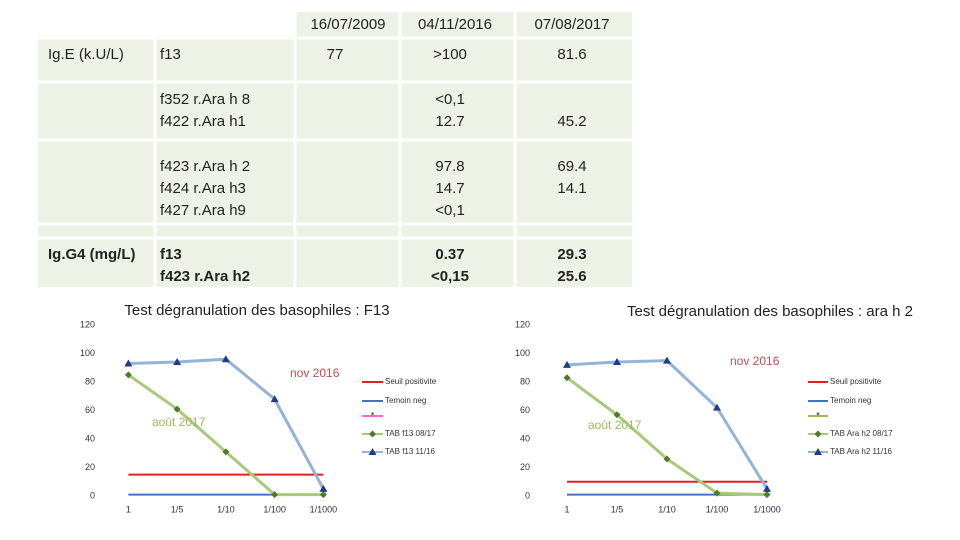 This screenshot has width=960, height=540. What do you see at coordinates (347, 24) in the screenshot?
I see `date-header: 16/07/2009` at bounding box center [347, 24].